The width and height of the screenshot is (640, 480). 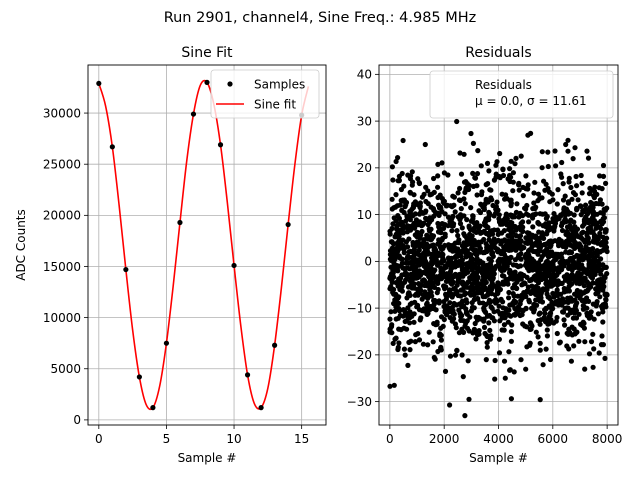 I want to click on residuals-xtick-label: 8000, so click(x=607, y=439).